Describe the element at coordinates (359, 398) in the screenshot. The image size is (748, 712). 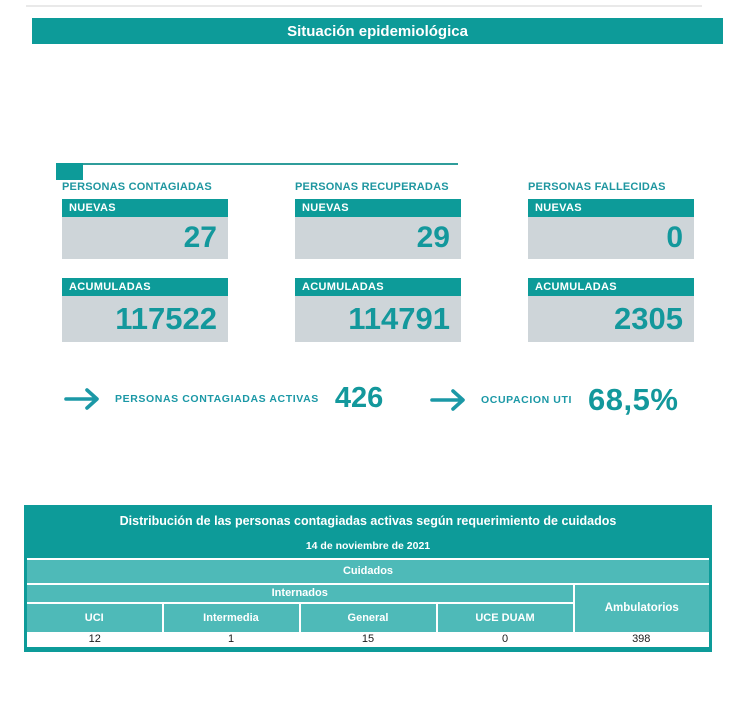
I see `active-cases-value: 426` at that location.